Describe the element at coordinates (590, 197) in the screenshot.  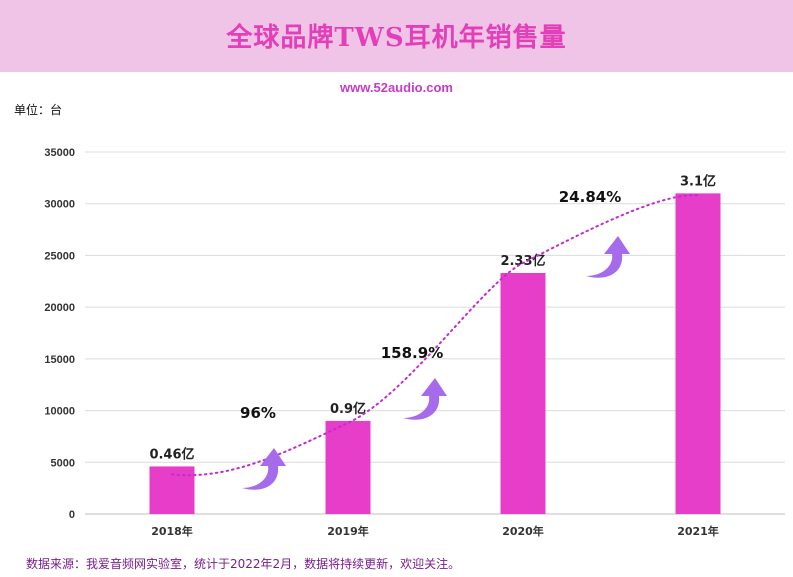
I see `growth-rate-label: 24.84%` at that location.